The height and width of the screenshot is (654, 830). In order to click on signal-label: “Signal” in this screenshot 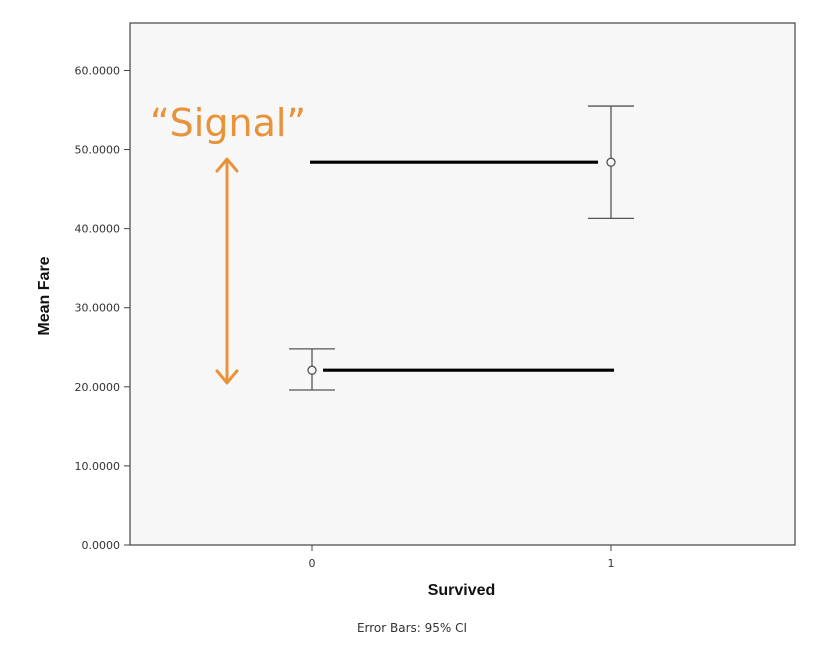, I will do `click(228, 123)`.